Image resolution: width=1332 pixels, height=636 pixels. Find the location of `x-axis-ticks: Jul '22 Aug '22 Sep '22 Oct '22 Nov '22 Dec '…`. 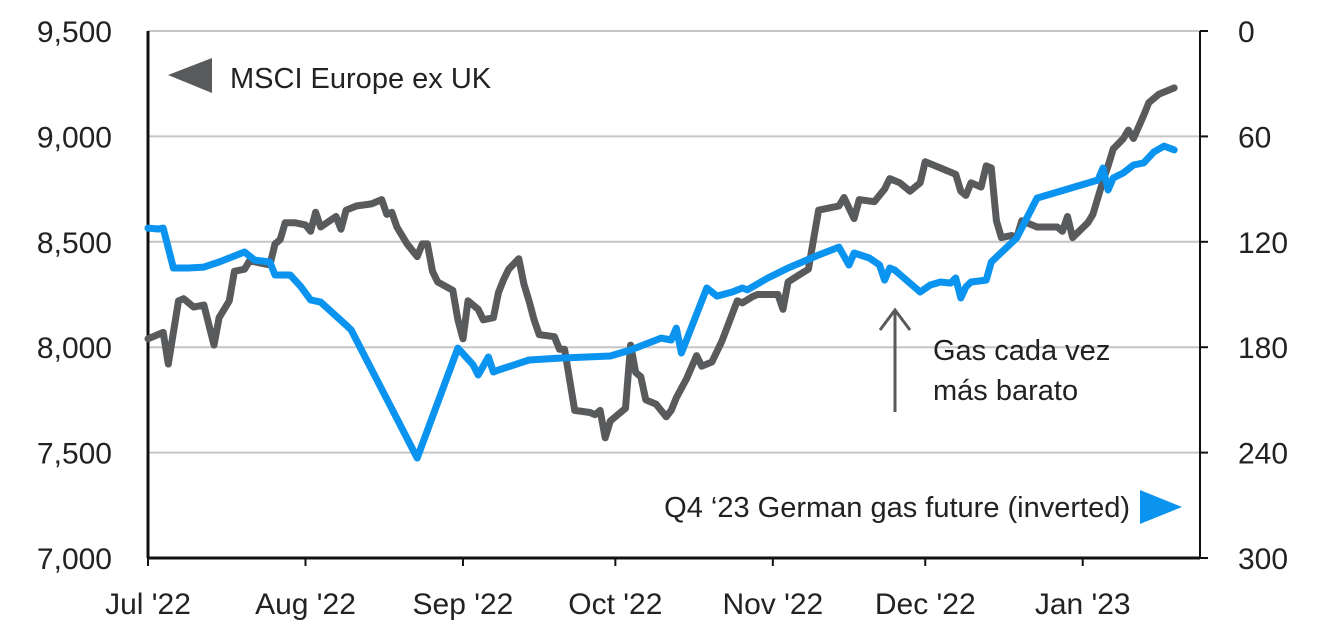

x-axis-ticks: Jul '22 Aug '22 Sep '22 Oct '22 Nov '22 Dec '… is located at coordinates (618, 589).